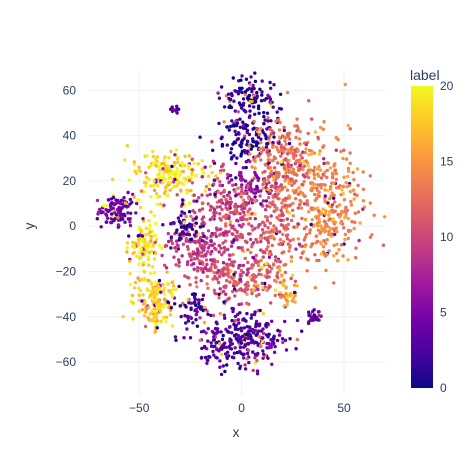 The width and height of the screenshot is (474, 474). What do you see at coordinates (70, 136) in the screenshot?
I see `y-tick-label: 40` at bounding box center [70, 136].